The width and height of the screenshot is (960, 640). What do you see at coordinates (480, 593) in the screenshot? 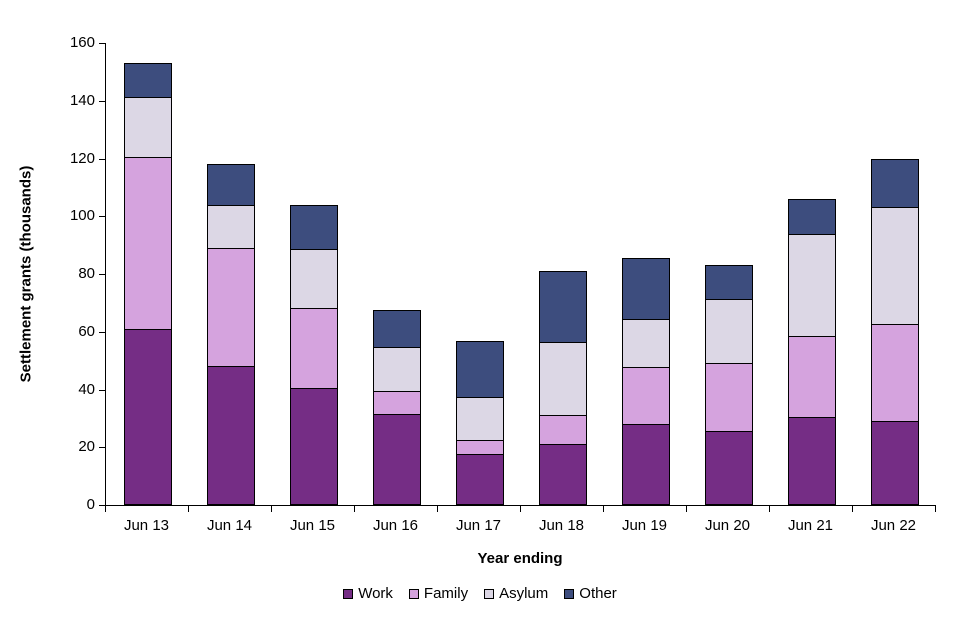
I see `legend: Work Family Asylum Other` at bounding box center [480, 593].